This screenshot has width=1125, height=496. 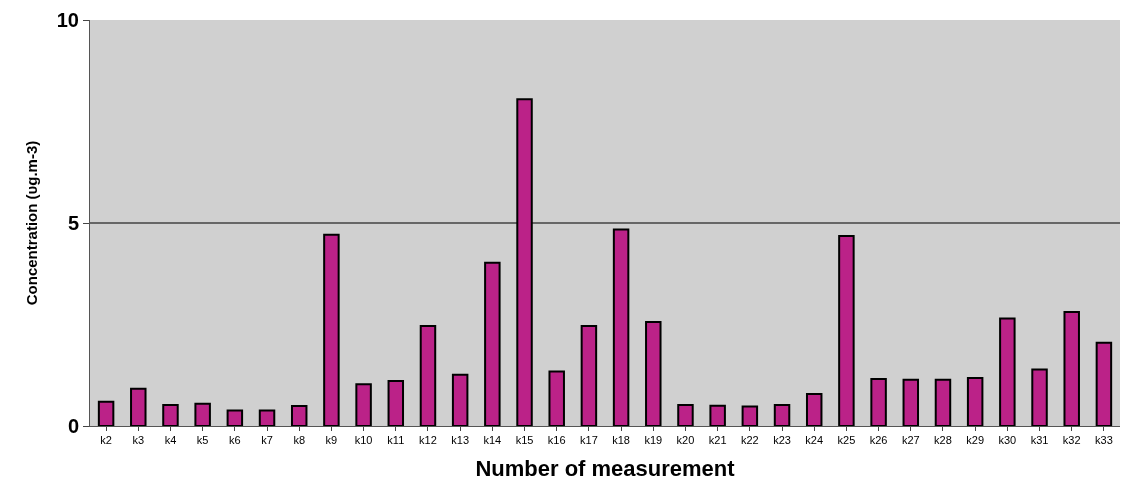 What do you see at coordinates (31, 223) in the screenshot?
I see `y-axis-title: Concentration (υg.m-3)` at bounding box center [31, 223].